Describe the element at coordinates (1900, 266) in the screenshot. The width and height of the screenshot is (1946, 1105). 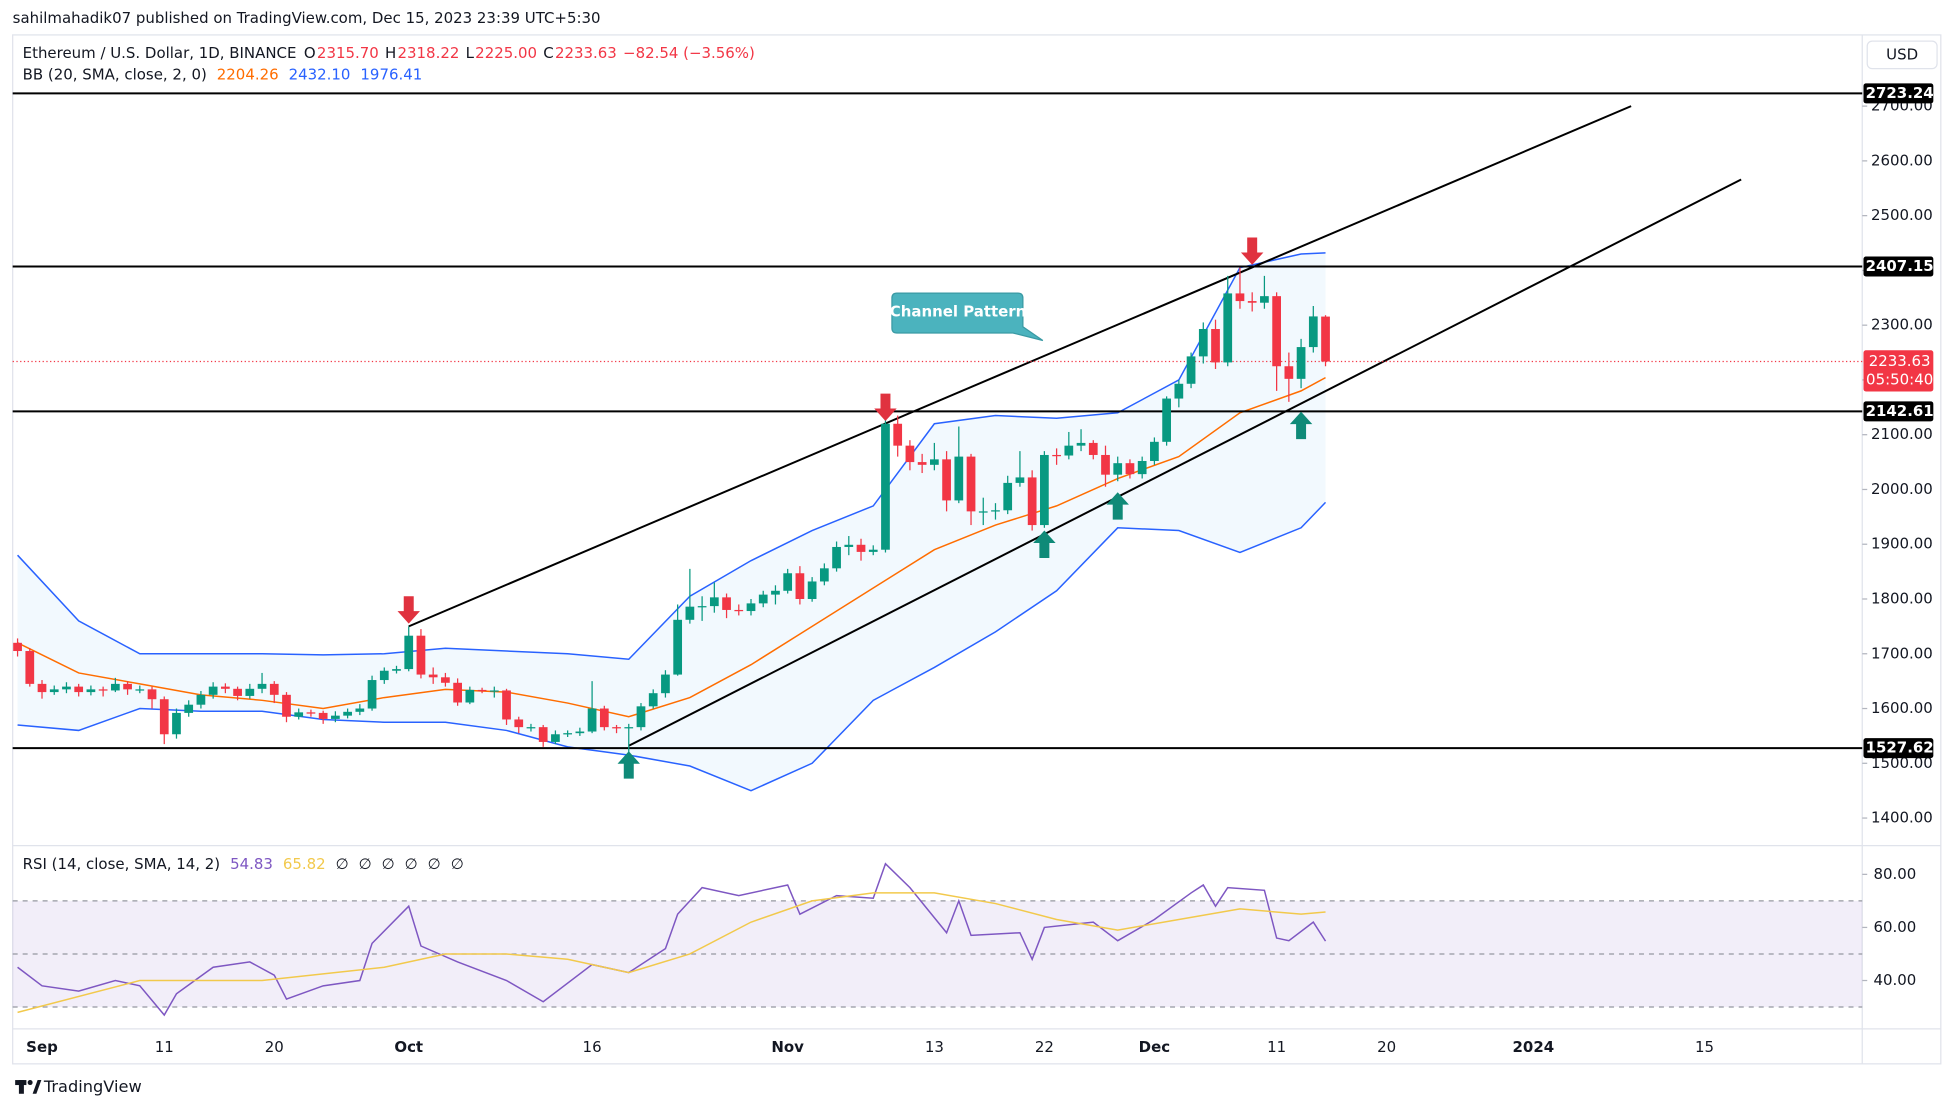
I see `level-label: 2407.15` at that location.